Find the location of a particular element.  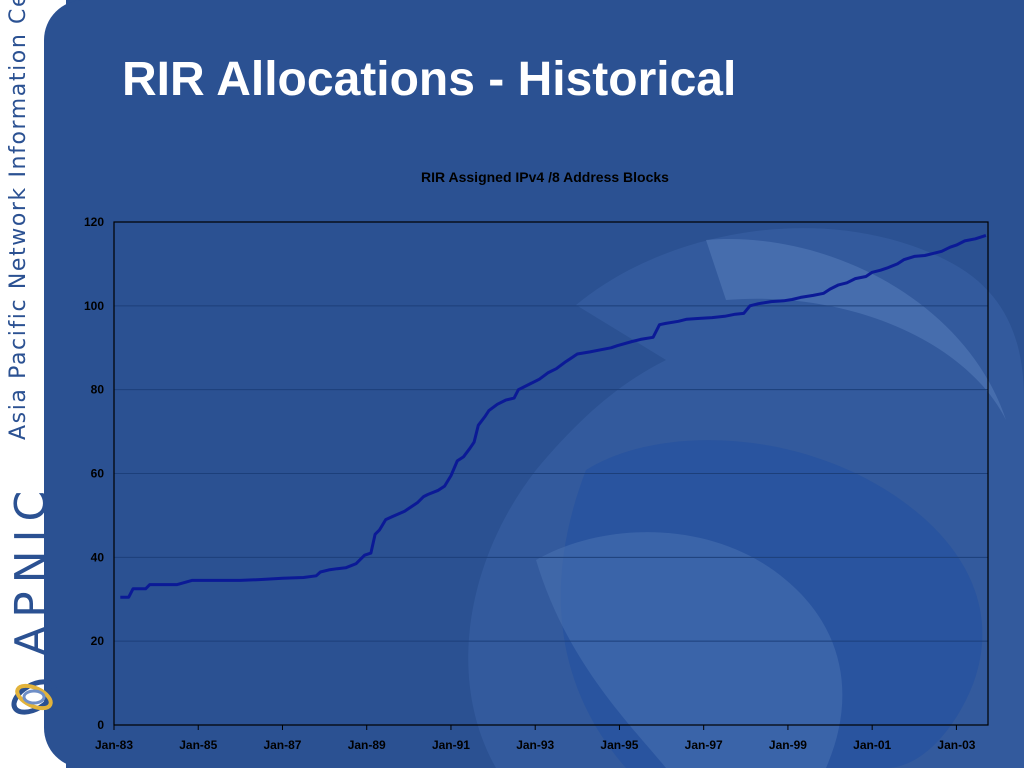

x-tick-label: Jan-03 is located at coordinates (956, 745).